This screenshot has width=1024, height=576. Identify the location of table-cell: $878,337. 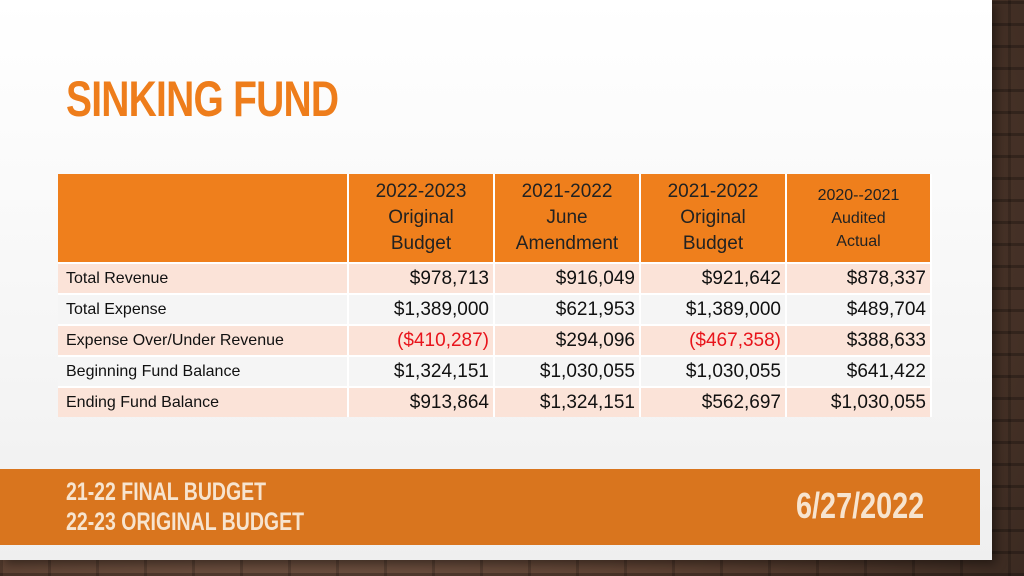
(859, 278).